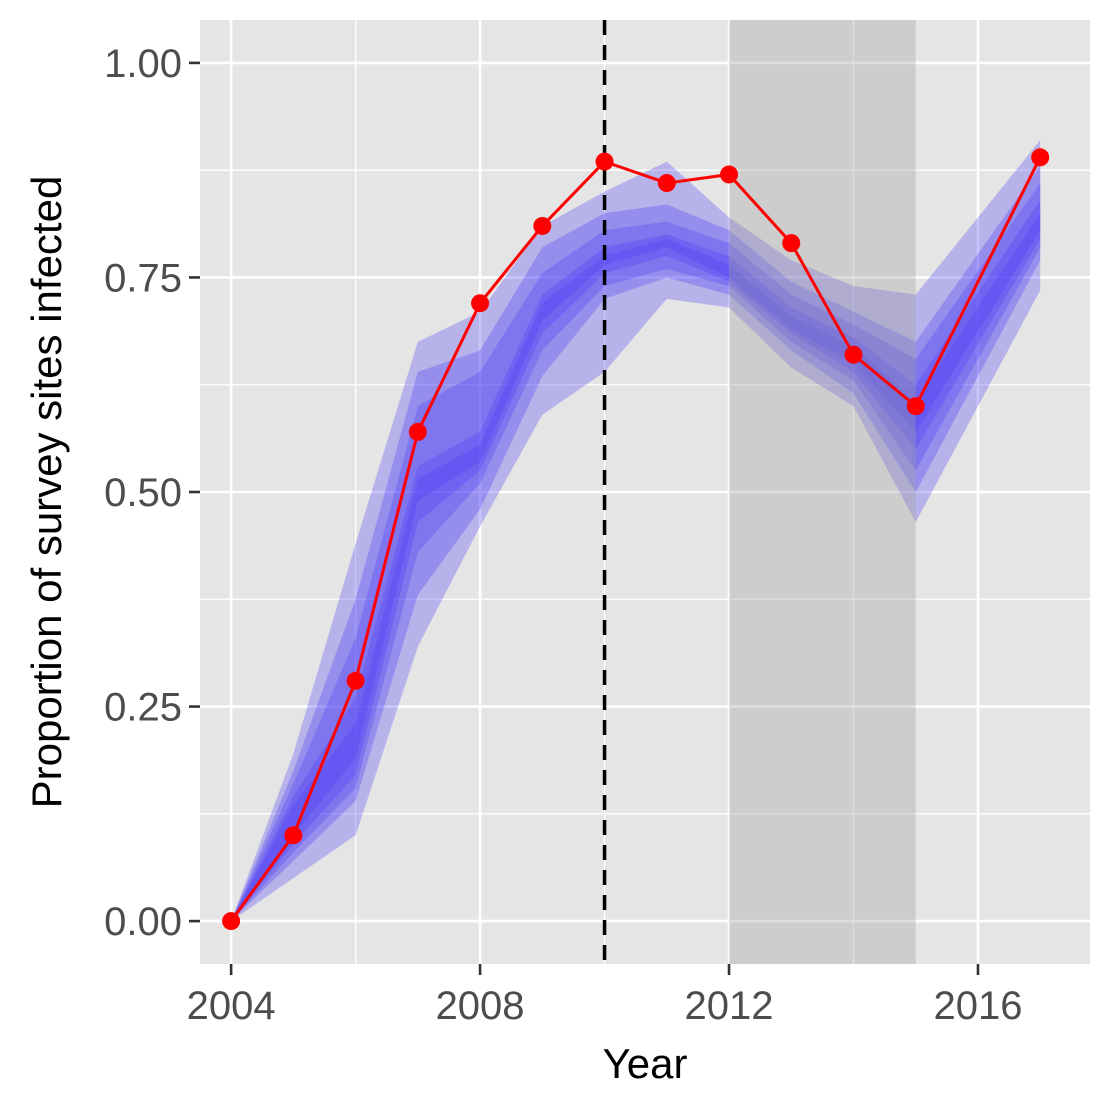  Describe the element at coordinates (822, 492) in the screenshot. I see `shaded-period` at that location.